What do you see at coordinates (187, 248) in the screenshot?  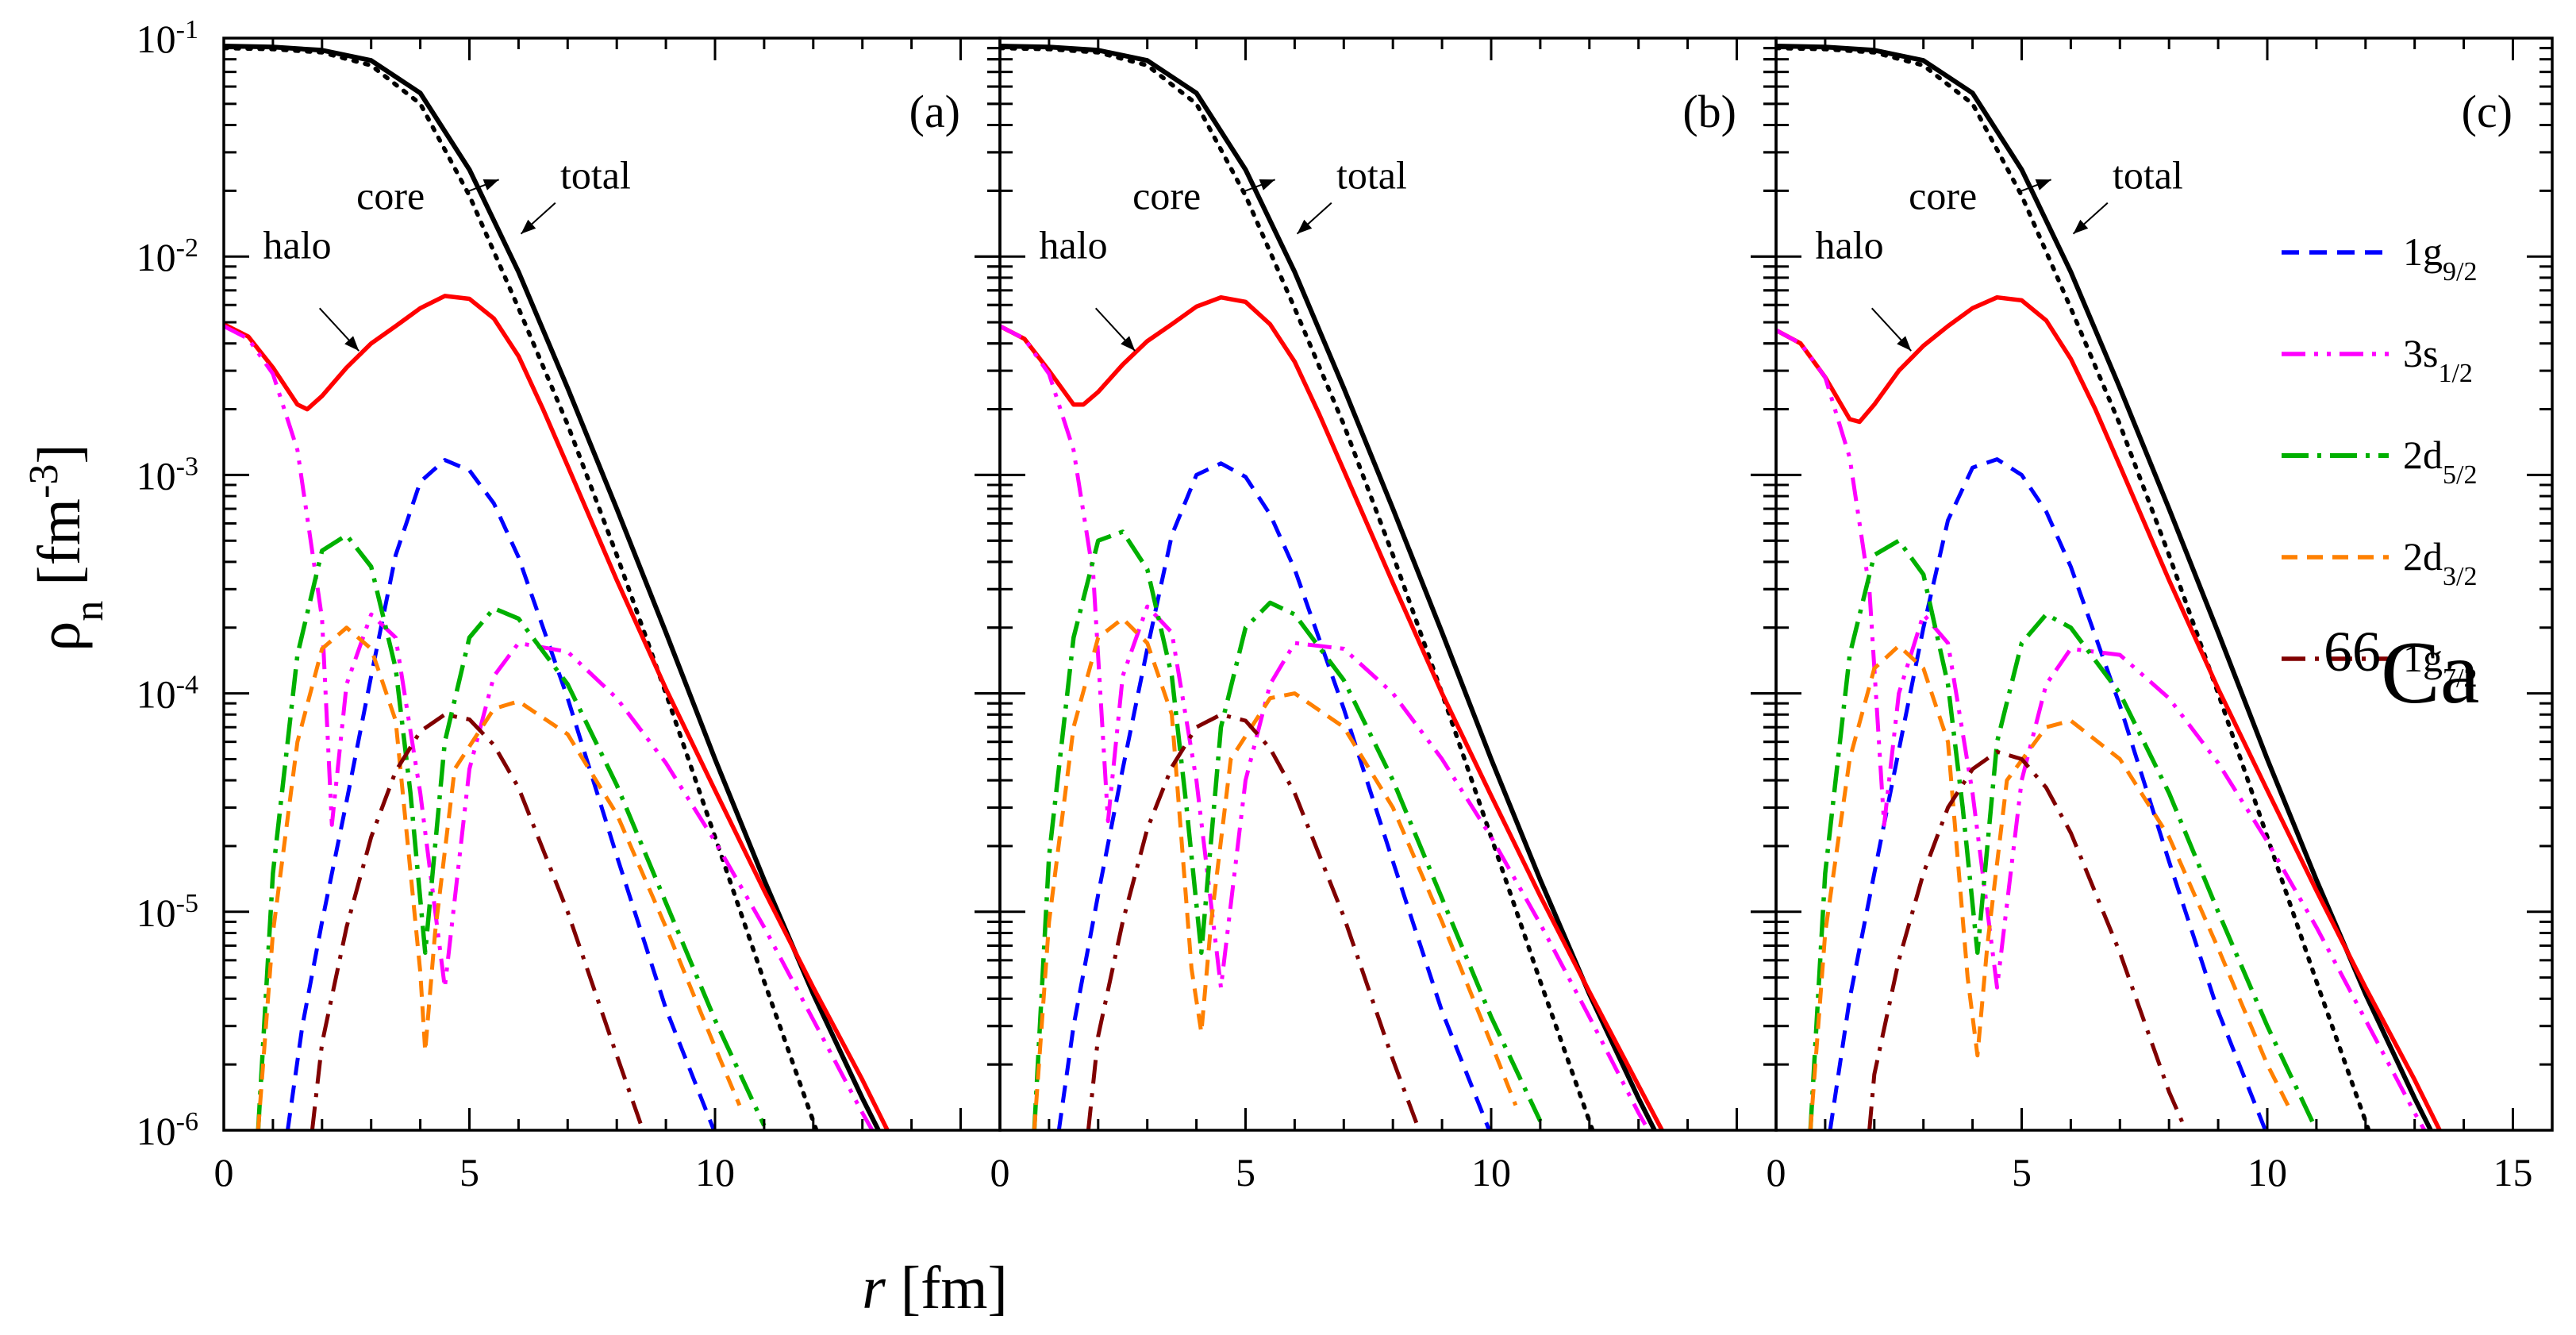 I see `y-tick-exp: -2` at bounding box center [187, 248].